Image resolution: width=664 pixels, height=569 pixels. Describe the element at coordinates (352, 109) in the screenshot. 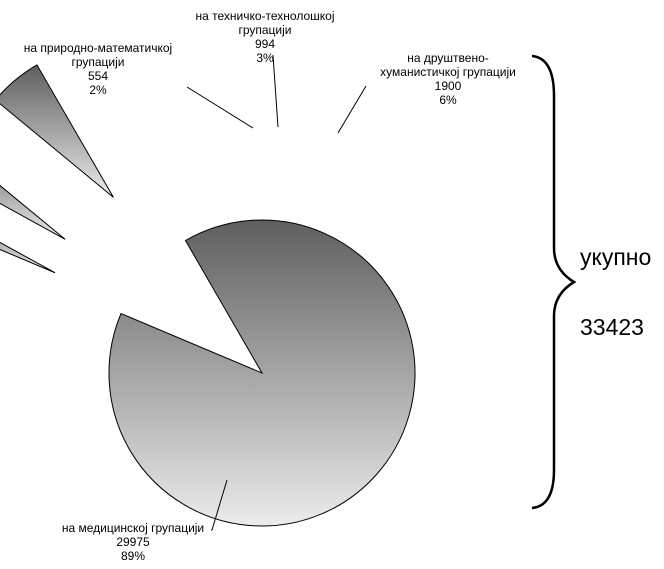

I see `leader-line-social-humanities` at that location.